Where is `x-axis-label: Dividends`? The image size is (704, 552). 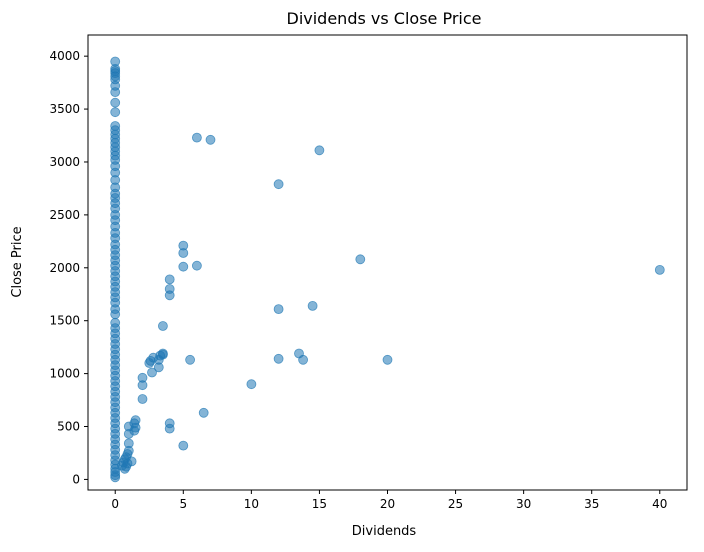 x-axis-label: Dividends is located at coordinates (384, 531).